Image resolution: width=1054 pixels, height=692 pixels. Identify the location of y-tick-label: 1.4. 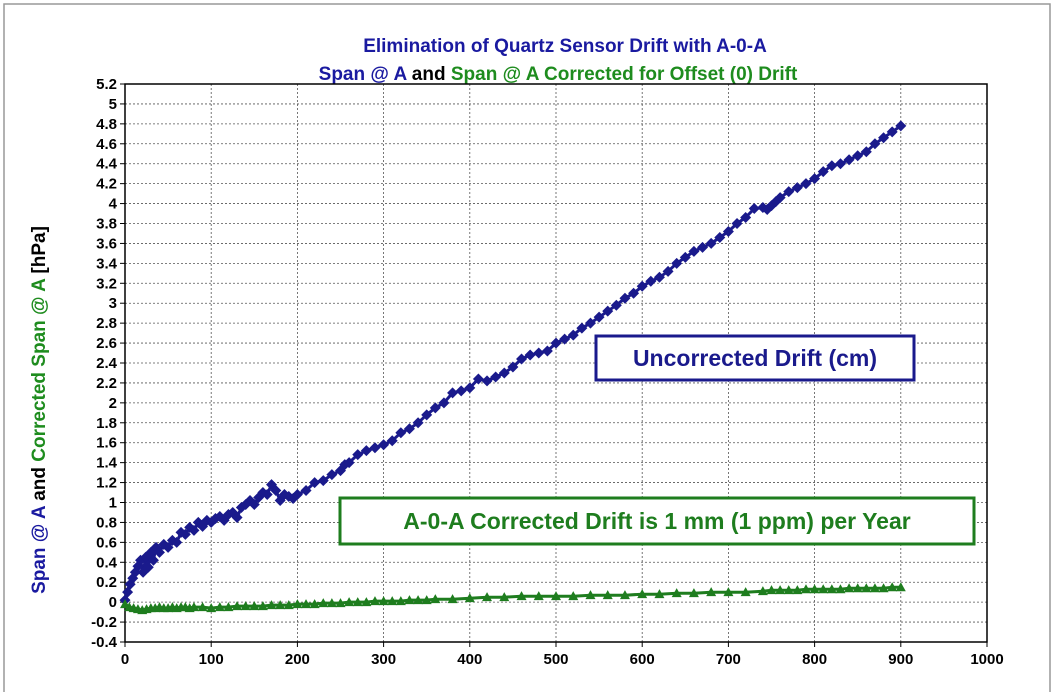
(107, 463).